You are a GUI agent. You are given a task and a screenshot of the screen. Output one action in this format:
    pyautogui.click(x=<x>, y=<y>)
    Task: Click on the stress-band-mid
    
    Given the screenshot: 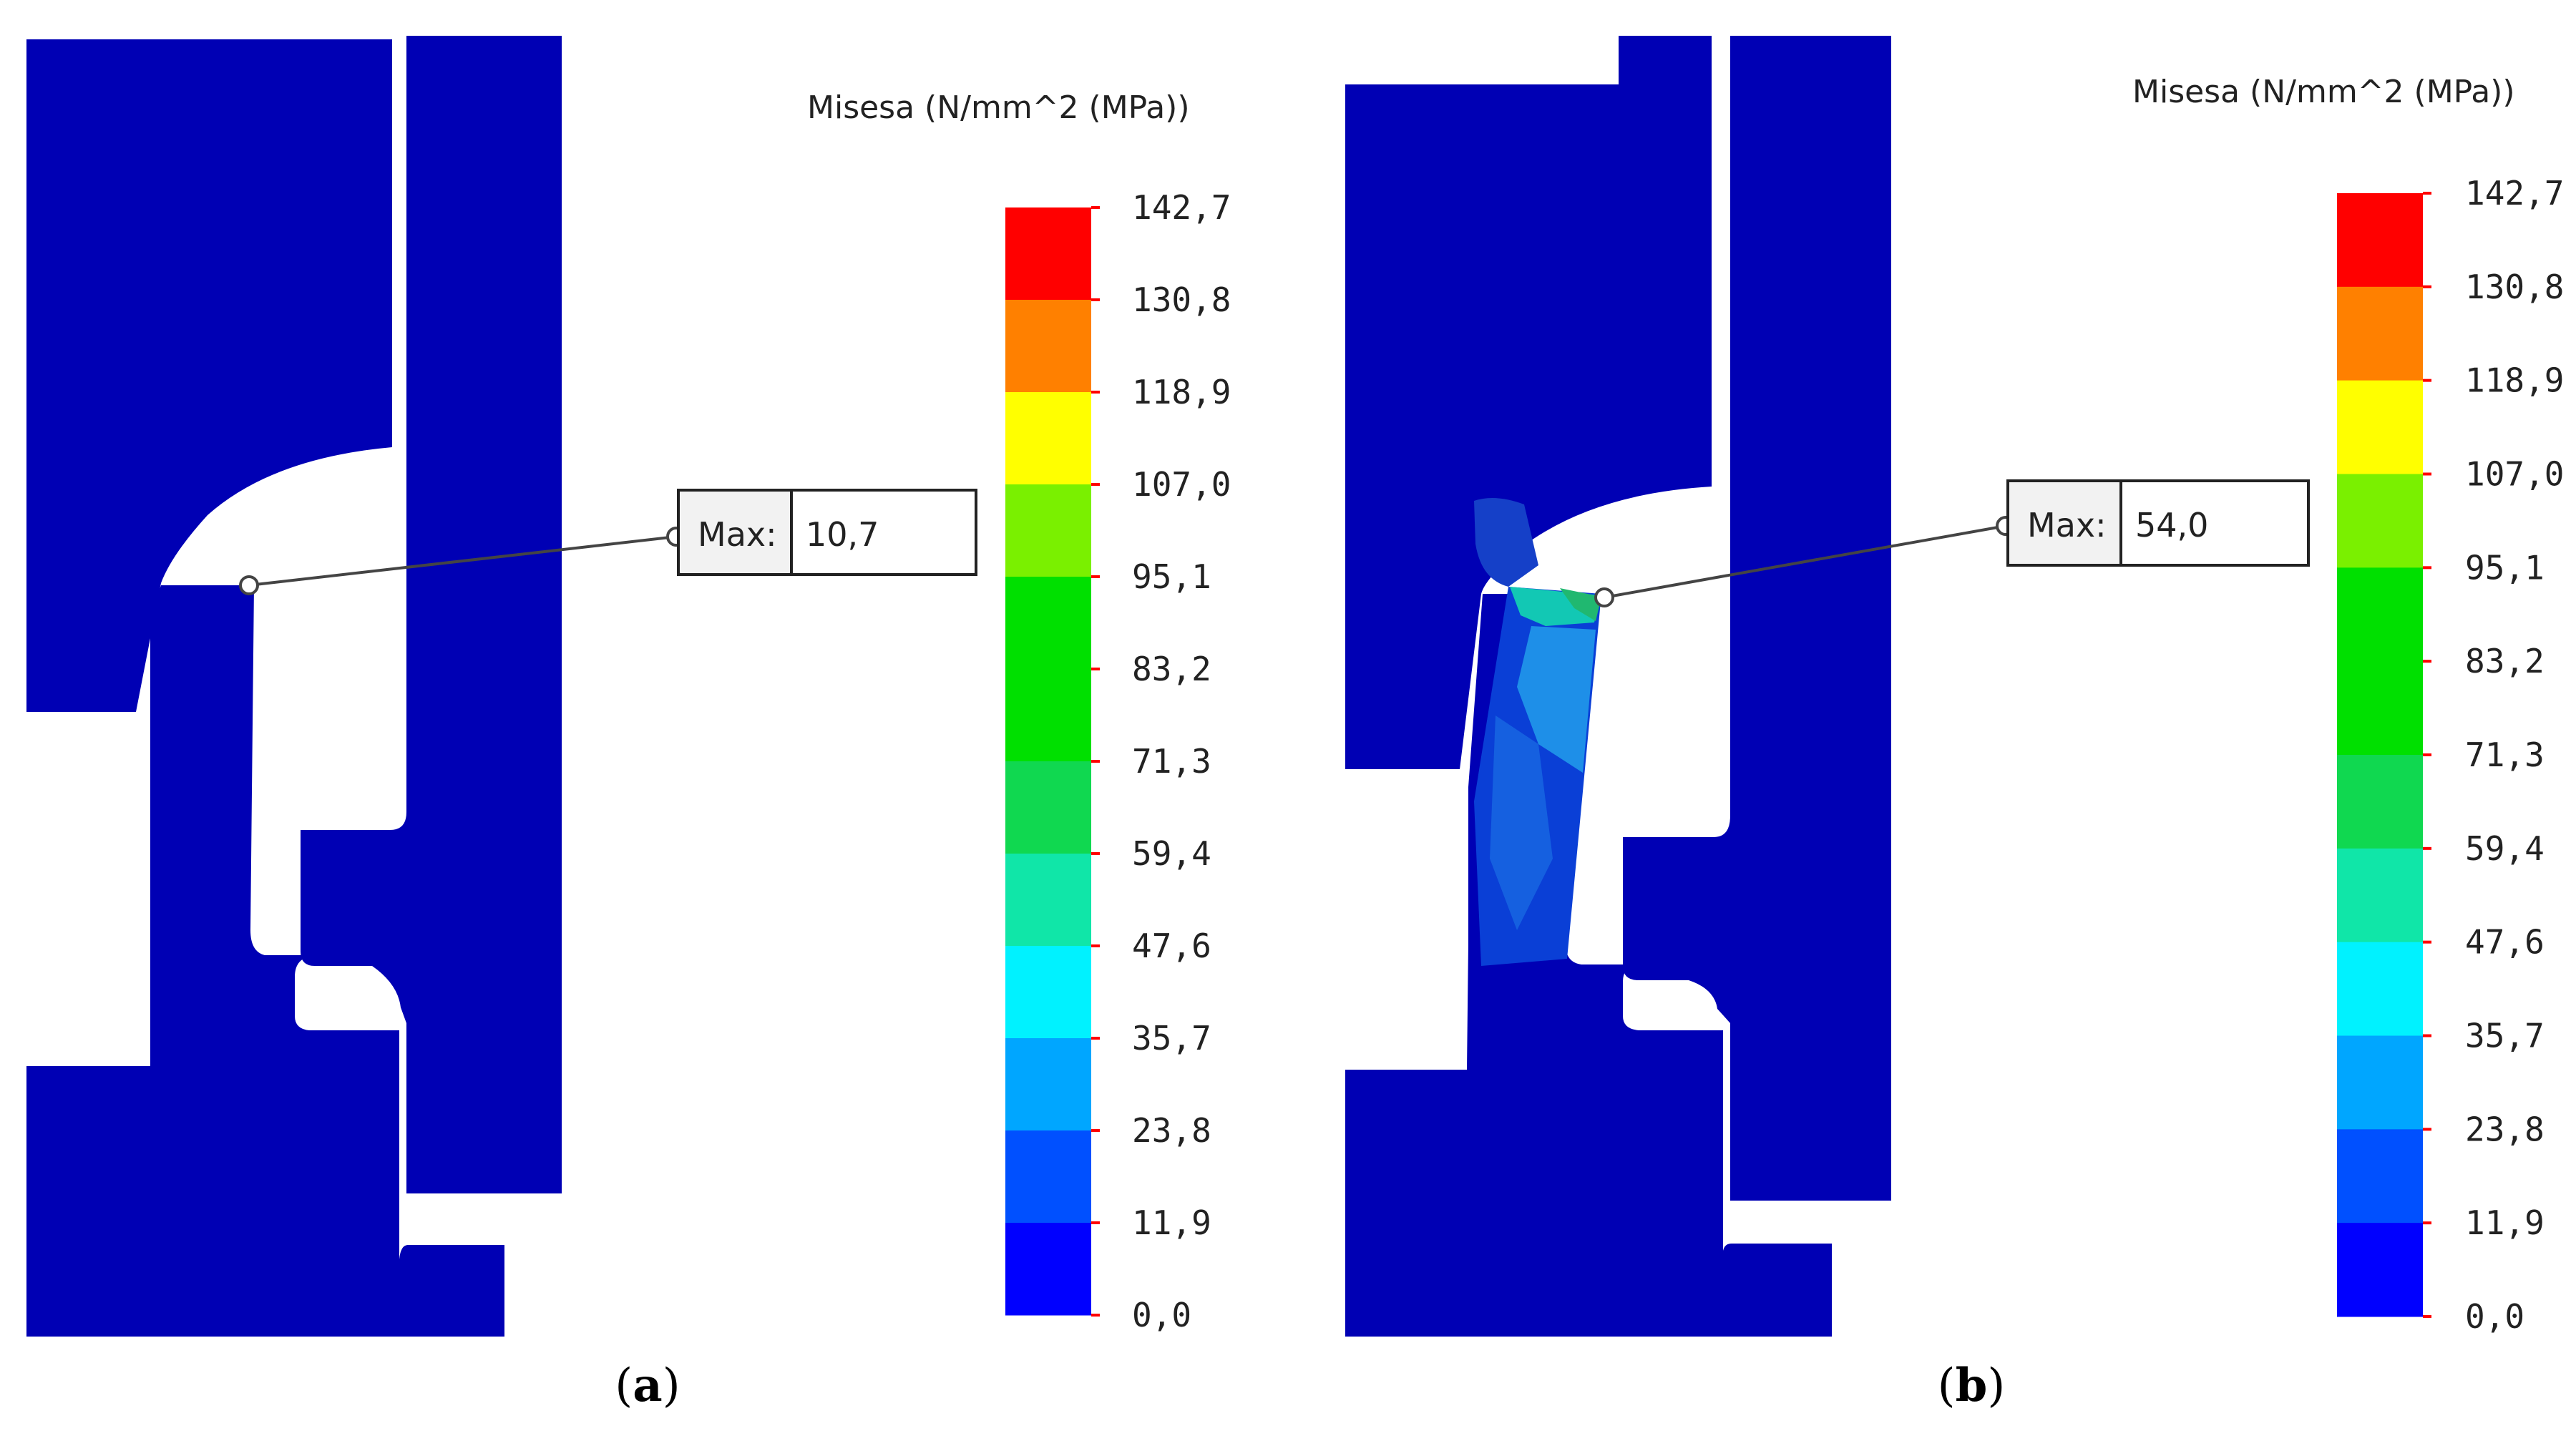 What is the action you would take?
    pyautogui.click(x=1556, y=699)
    